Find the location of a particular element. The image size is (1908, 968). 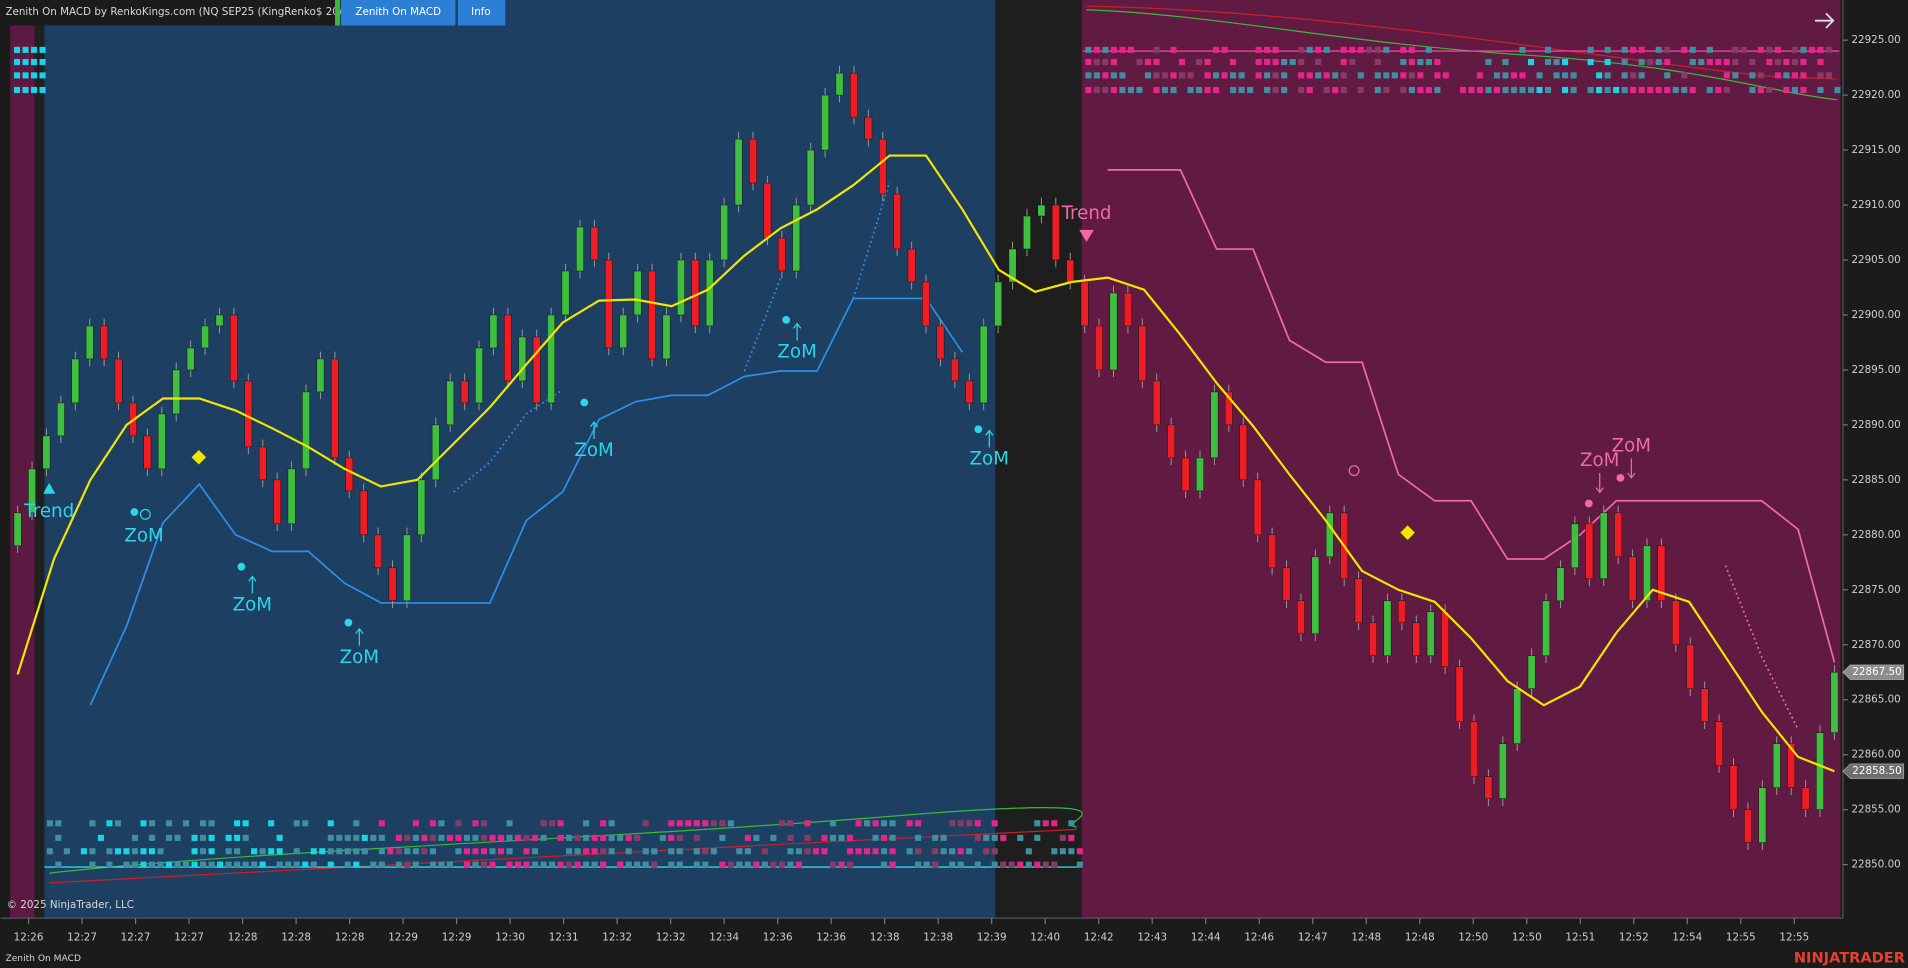

x-tick-label: 12:29 is located at coordinates (457, 938).